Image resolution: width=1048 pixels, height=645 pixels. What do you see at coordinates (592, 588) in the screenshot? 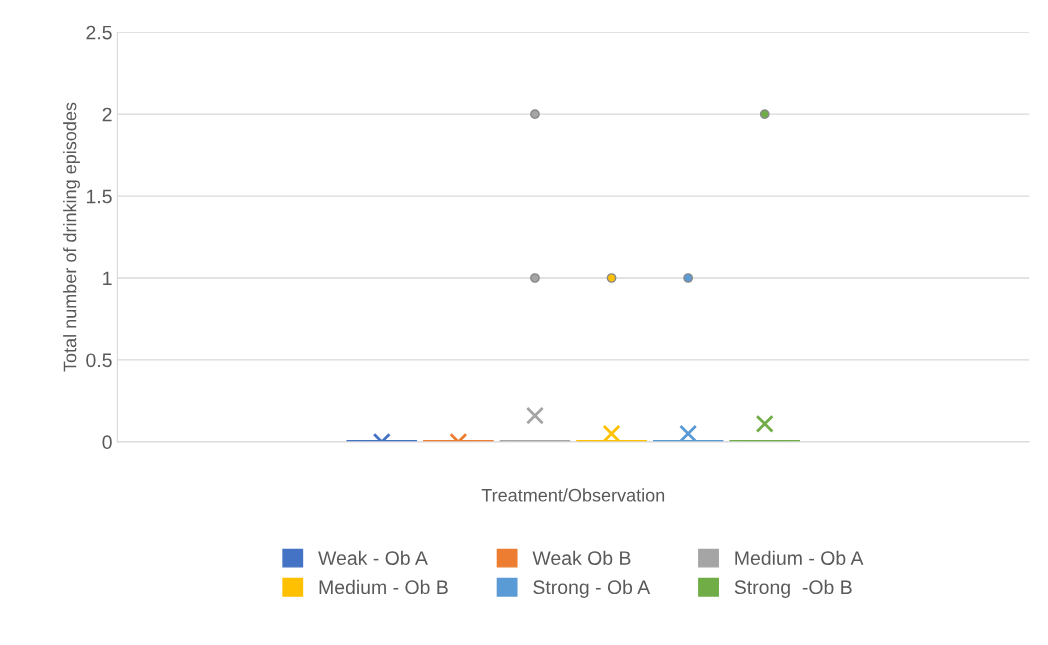
I see `legend-label: Strong - Ob A` at bounding box center [592, 588].